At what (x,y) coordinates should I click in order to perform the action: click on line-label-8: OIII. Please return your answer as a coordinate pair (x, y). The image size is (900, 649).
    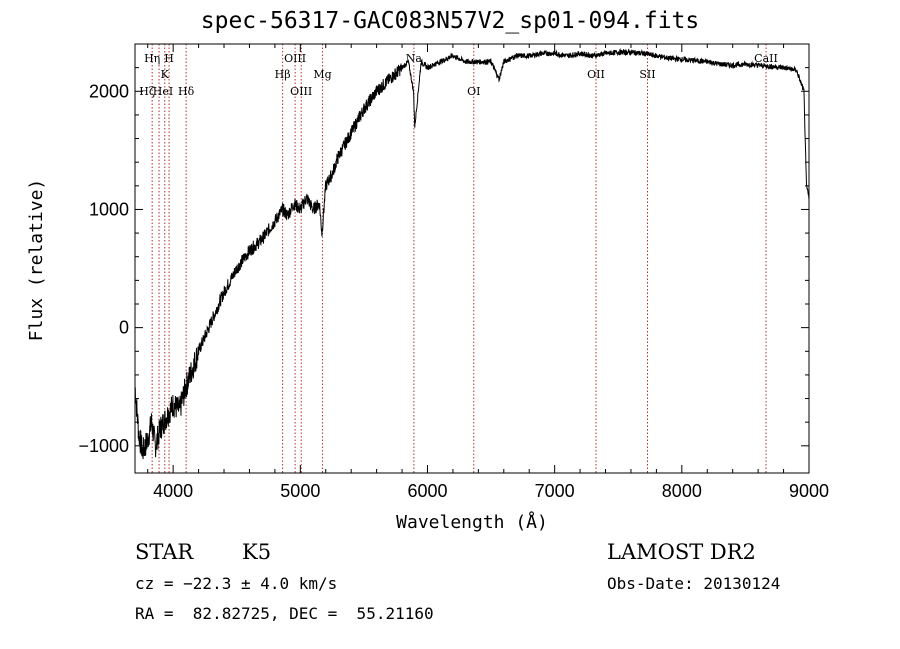
    Looking at the image, I should click on (301, 91).